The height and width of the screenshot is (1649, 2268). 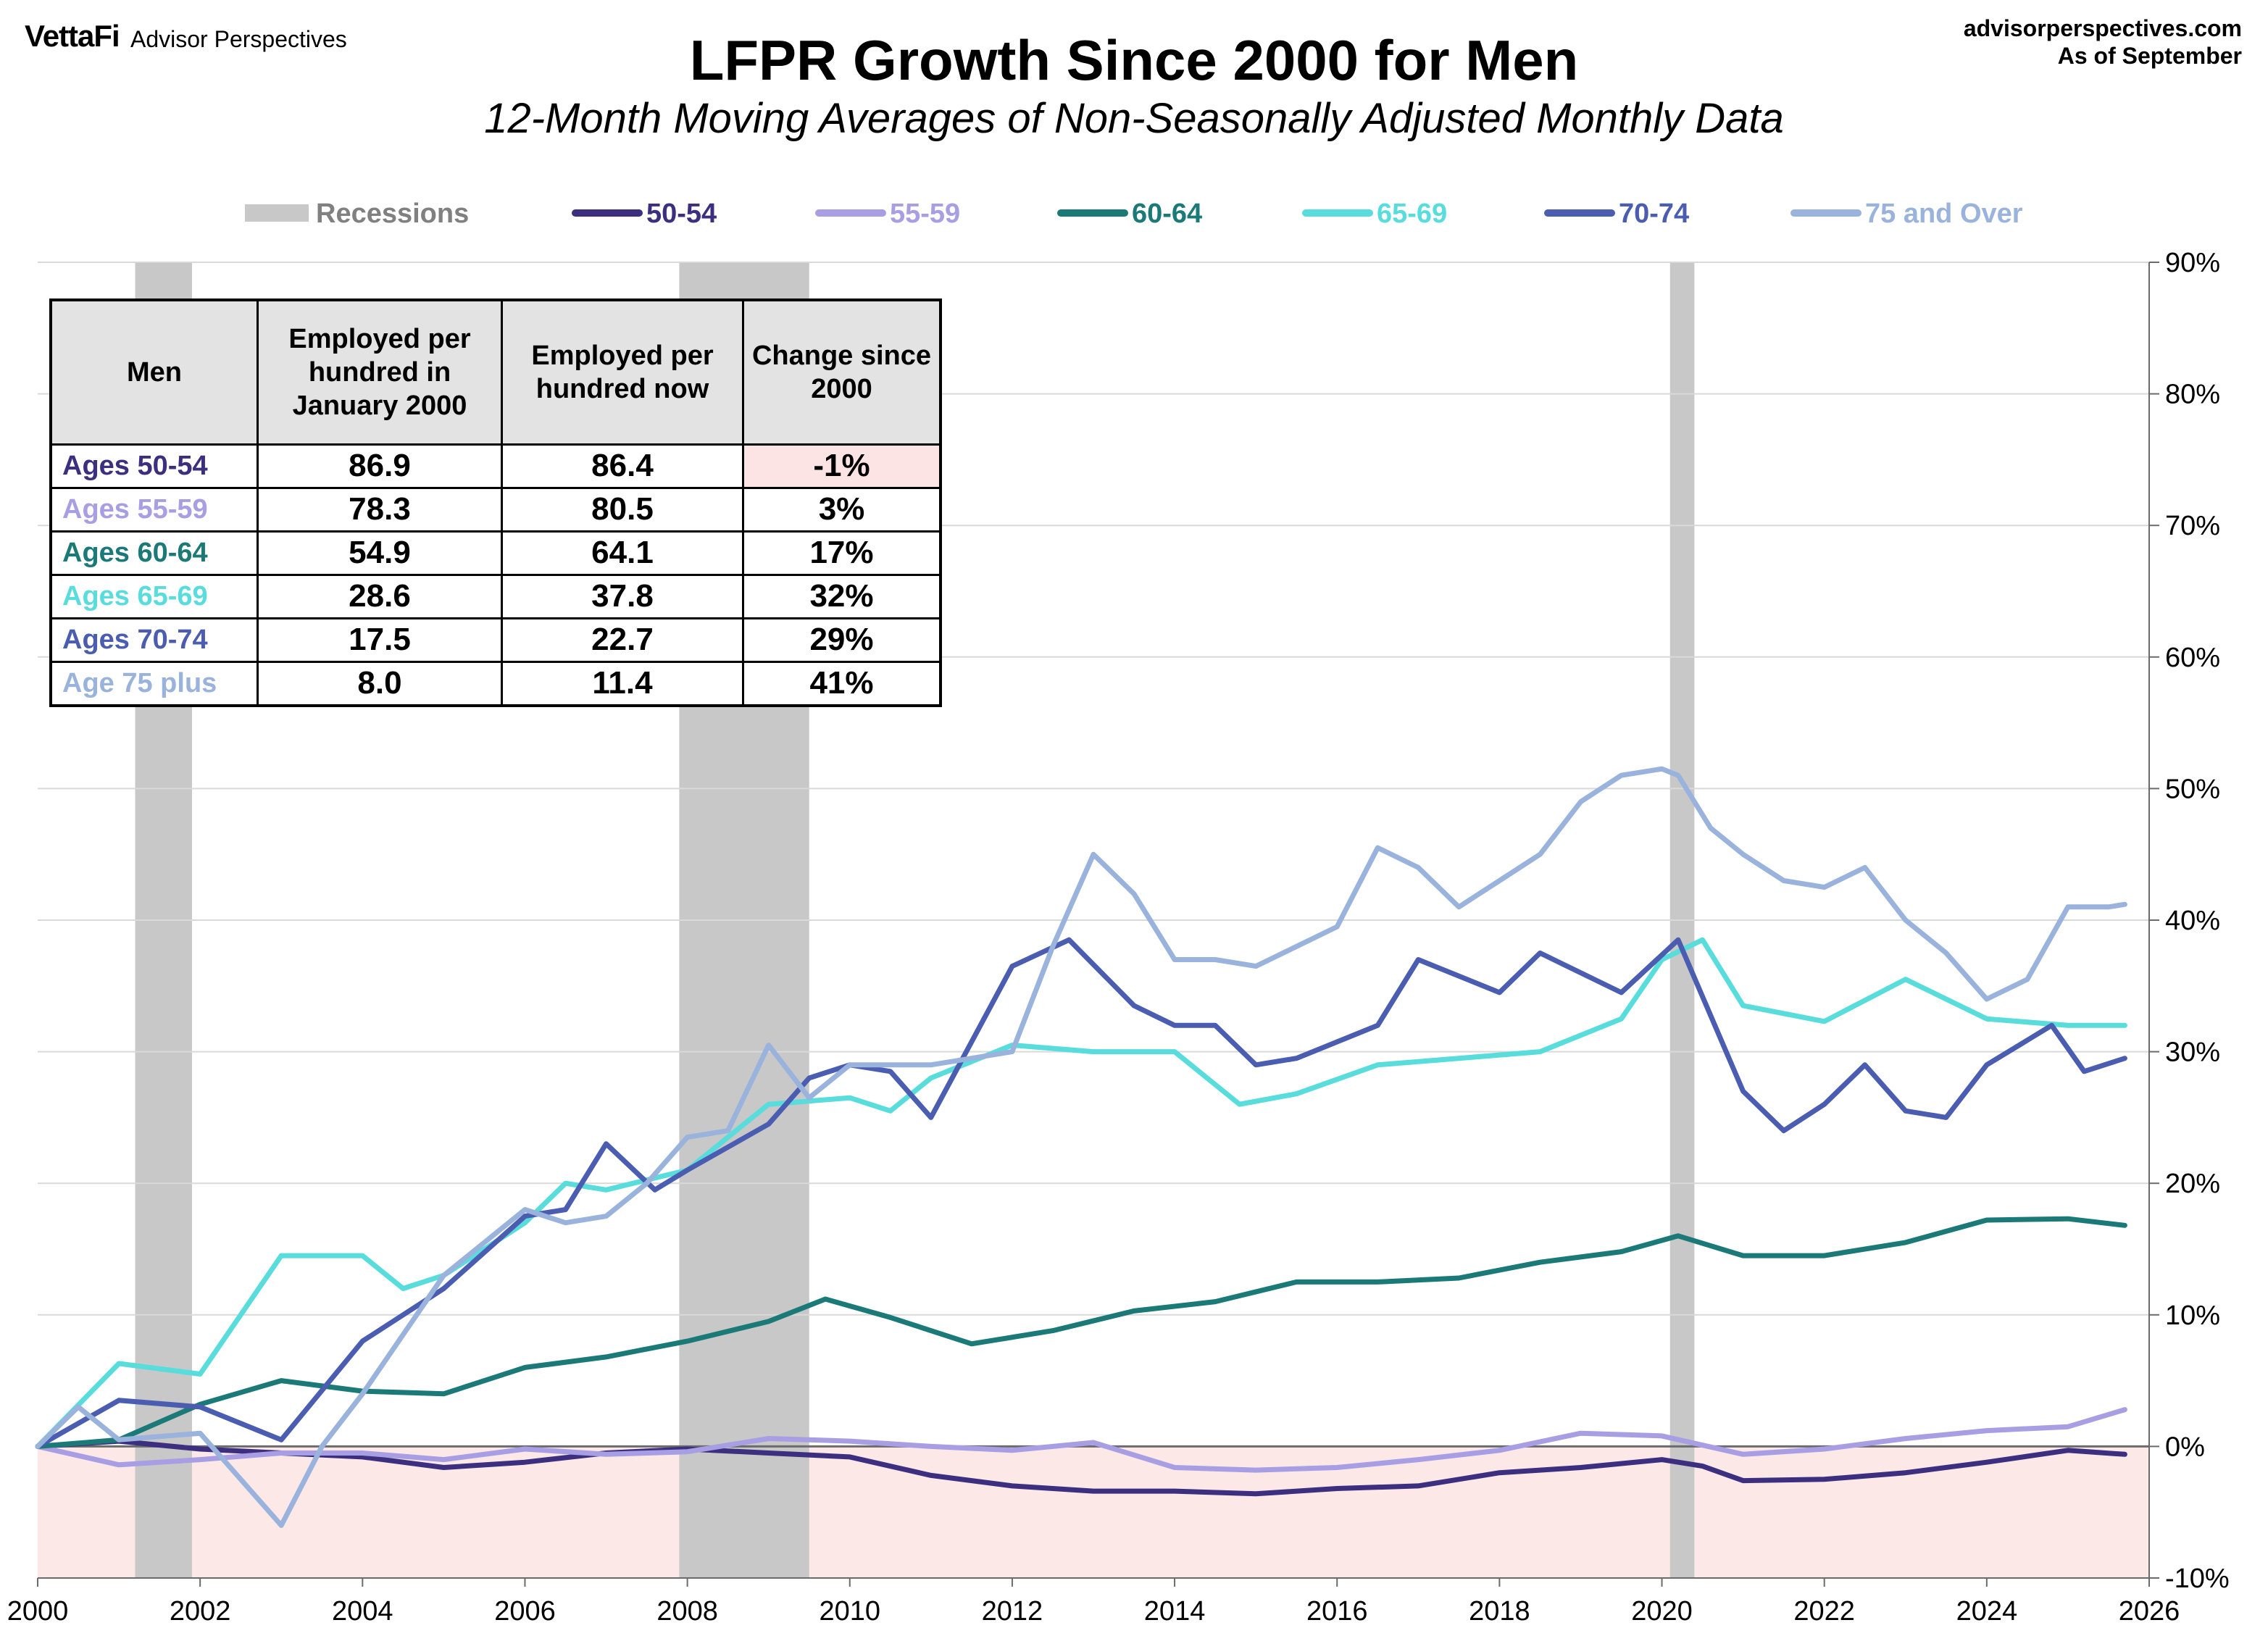 I want to click on table-row: Ages 60-64 54.9 64.1 17%, so click(x=495, y=553).